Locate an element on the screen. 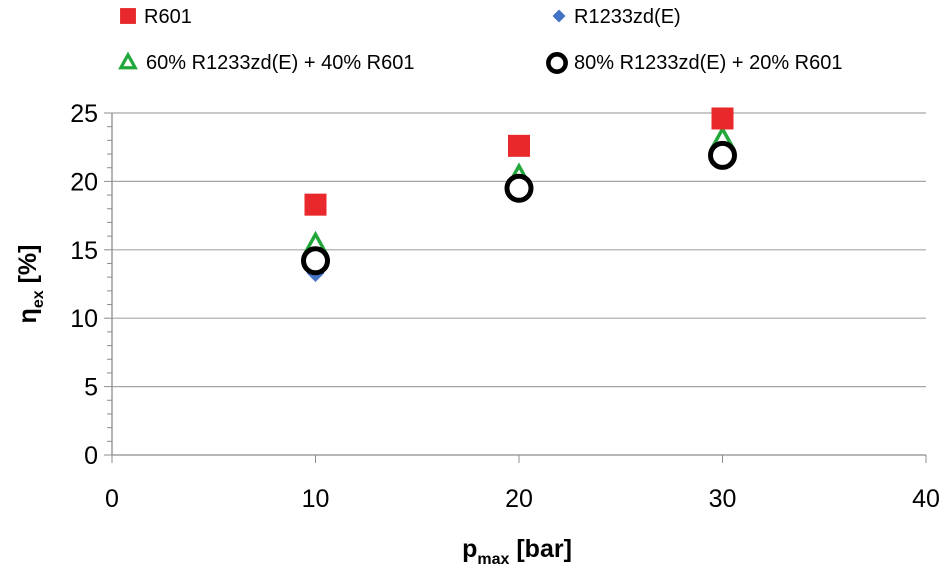  x-tick-label-0: 0 is located at coordinates (112, 499).